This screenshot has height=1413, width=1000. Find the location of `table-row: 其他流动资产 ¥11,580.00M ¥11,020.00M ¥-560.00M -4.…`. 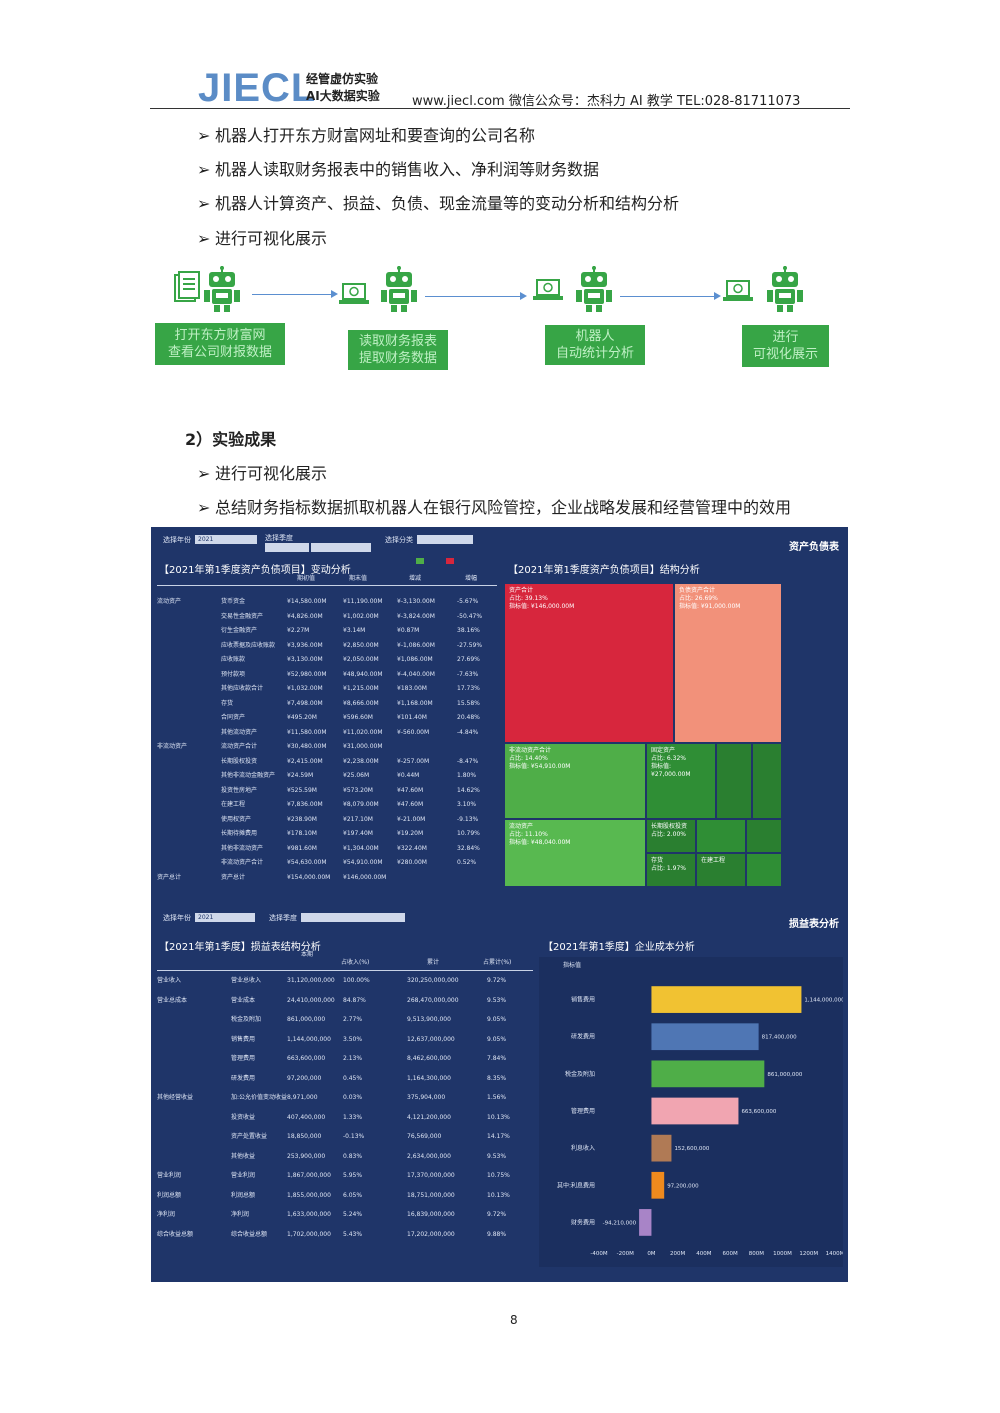

table-row: 其他流动资产 ¥11,580.00M ¥11,020.00M ¥-560.00M -4.… is located at coordinates (327, 736).